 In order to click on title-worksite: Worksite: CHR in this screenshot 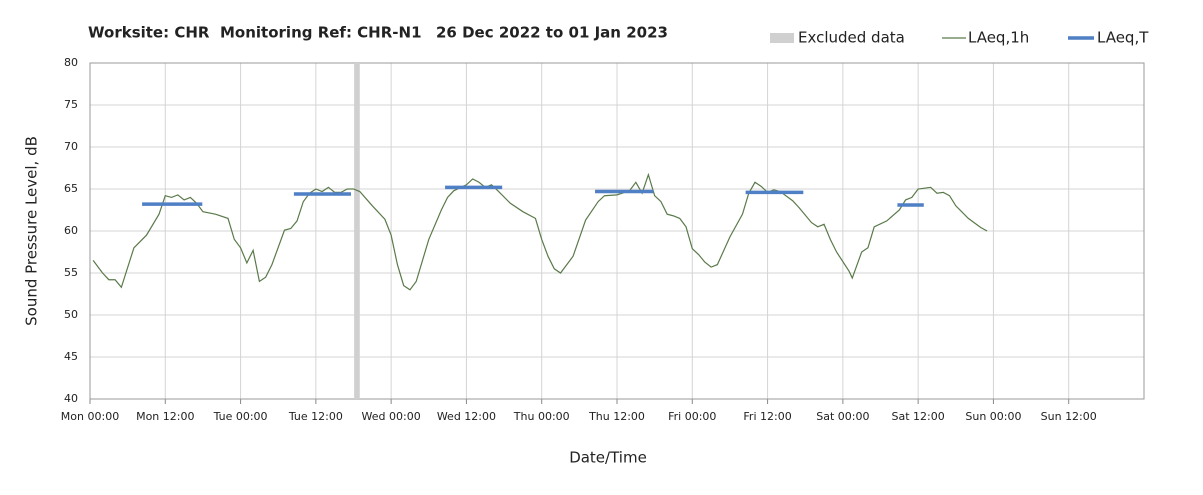, I will do `click(149, 33)`.